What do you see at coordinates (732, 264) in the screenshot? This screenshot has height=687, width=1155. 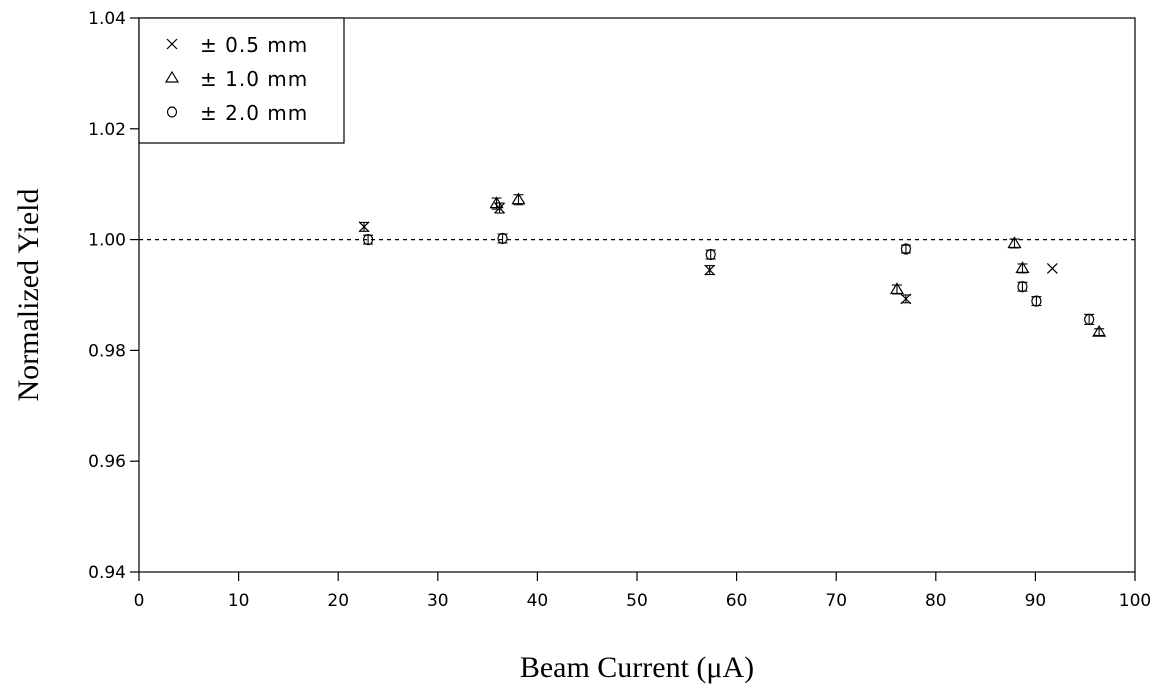 I see `data-points` at bounding box center [732, 264].